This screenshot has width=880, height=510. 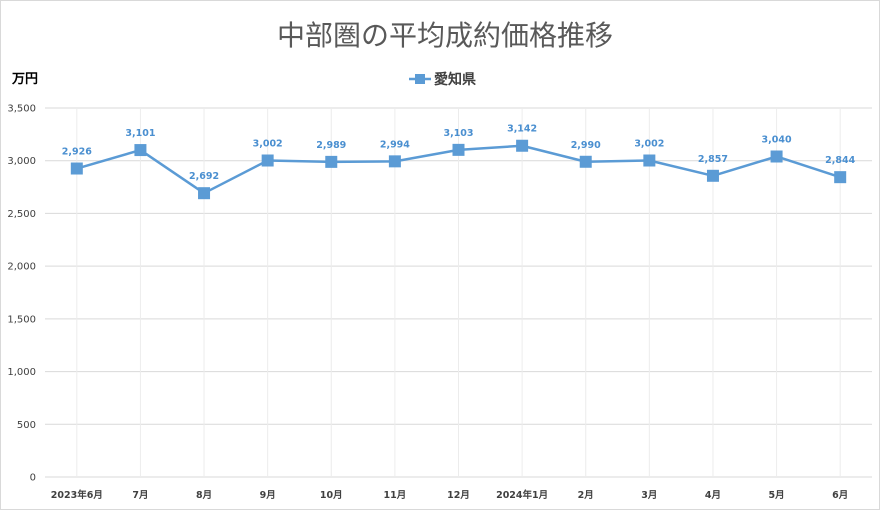 What do you see at coordinates (840, 160) in the screenshot?
I see `data-label: 2,844` at bounding box center [840, 160].